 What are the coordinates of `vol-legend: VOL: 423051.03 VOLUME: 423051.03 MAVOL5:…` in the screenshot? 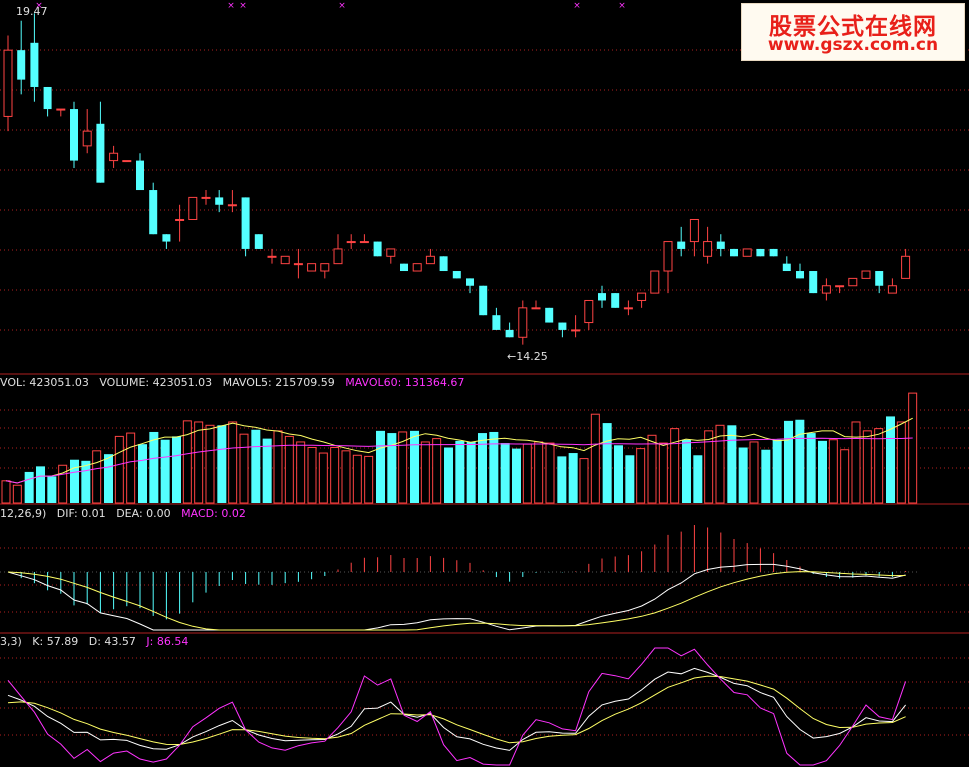 It's located at (232, 382).